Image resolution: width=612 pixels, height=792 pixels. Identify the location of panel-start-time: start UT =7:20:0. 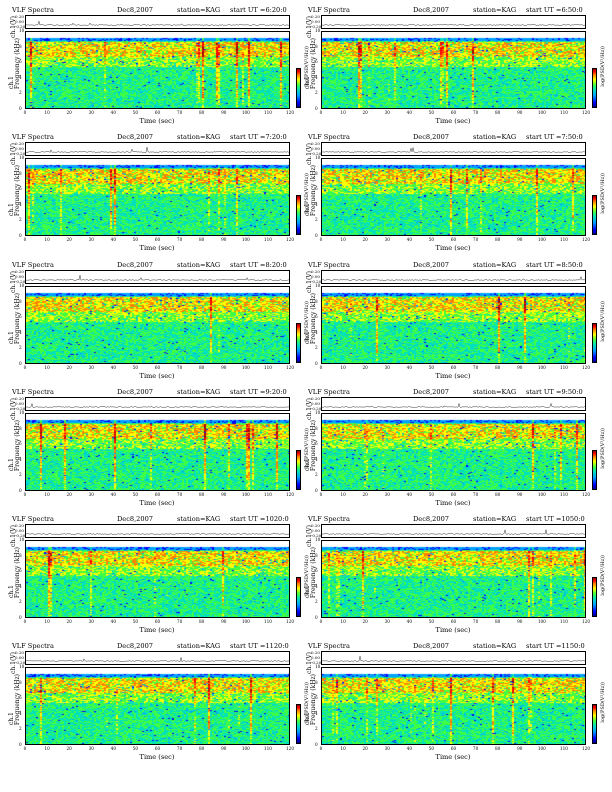
(258, 137).